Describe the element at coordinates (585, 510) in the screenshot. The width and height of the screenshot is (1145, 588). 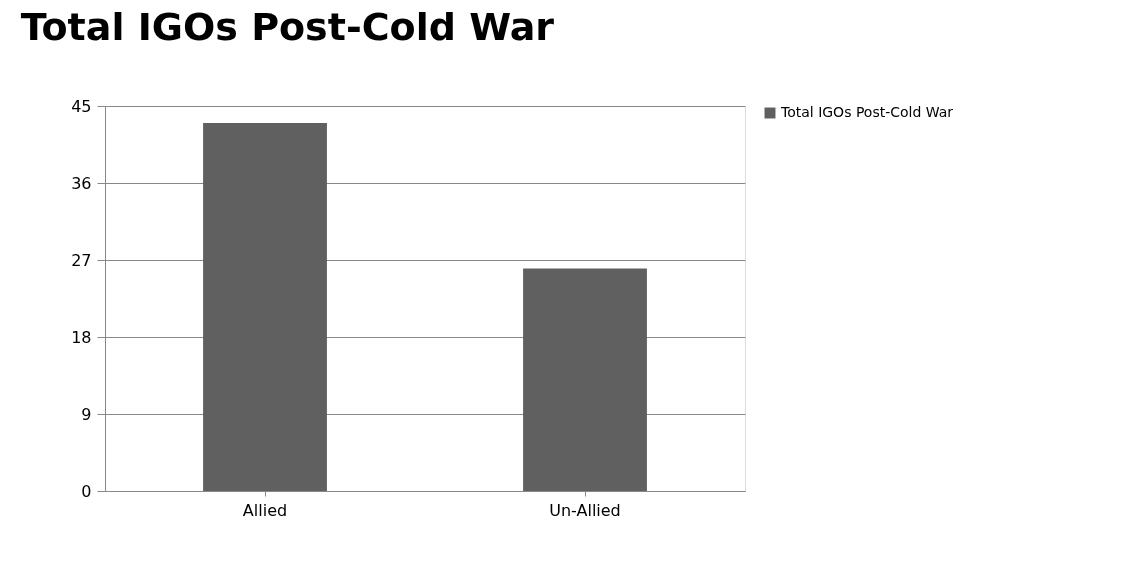
I see `x-tick-label: Un-Allied` at that location.